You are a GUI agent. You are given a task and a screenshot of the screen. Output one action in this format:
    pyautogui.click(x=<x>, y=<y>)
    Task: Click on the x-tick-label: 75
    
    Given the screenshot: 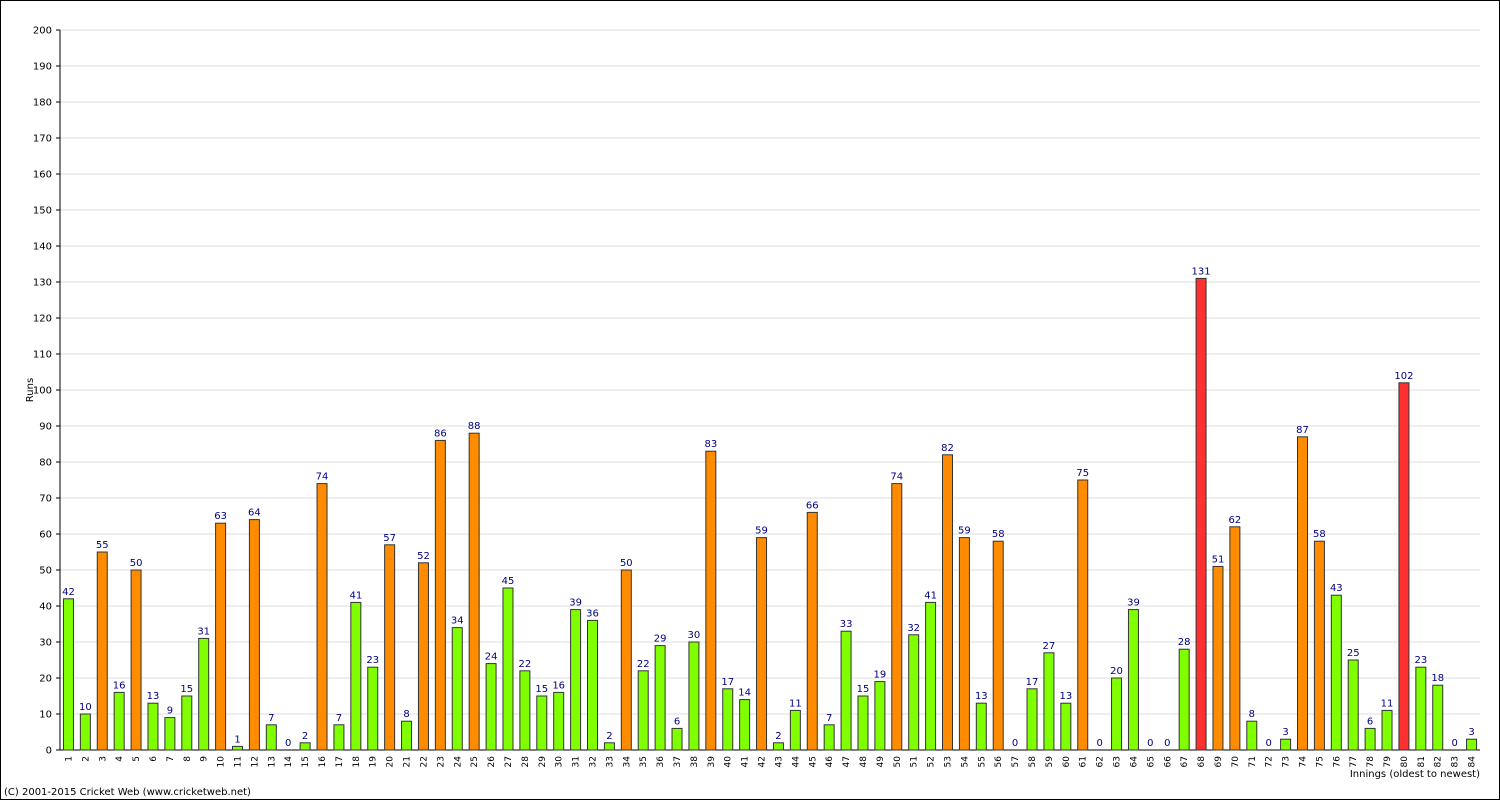 What is the action you would take?
    pyautogui.click(x=1320, y=761)
    